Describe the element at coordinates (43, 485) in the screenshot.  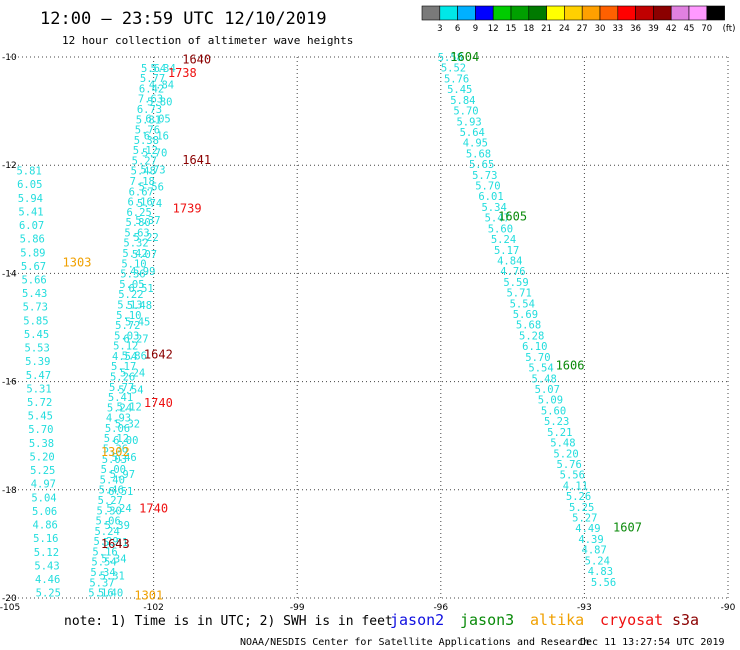
I see `swh-value-cryosat: 4.97` at that location.